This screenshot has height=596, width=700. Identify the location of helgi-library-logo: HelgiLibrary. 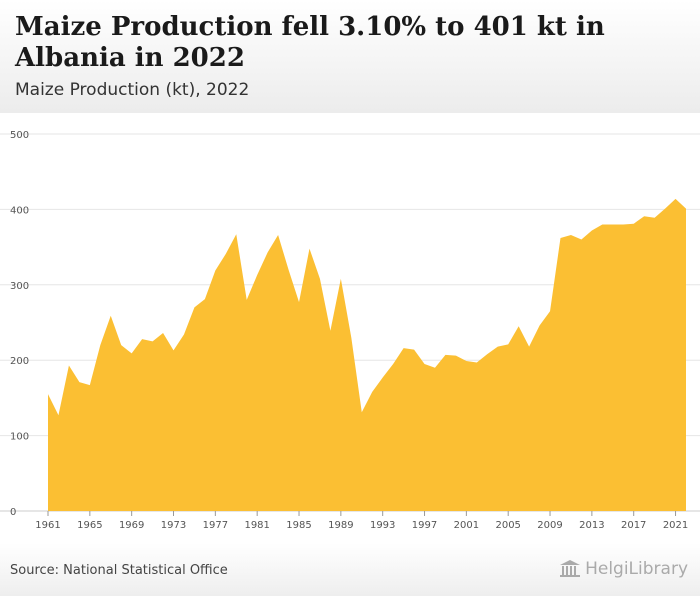
(623, 569).